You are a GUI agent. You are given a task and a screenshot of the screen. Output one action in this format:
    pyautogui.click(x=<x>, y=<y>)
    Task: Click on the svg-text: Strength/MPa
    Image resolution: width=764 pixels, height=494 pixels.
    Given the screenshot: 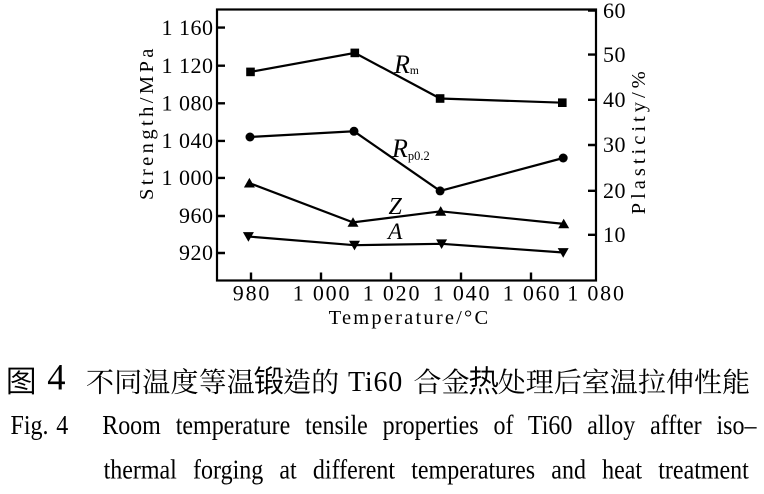 What is the action you would take?
    pyautogui.click(x=147, y=122)
    